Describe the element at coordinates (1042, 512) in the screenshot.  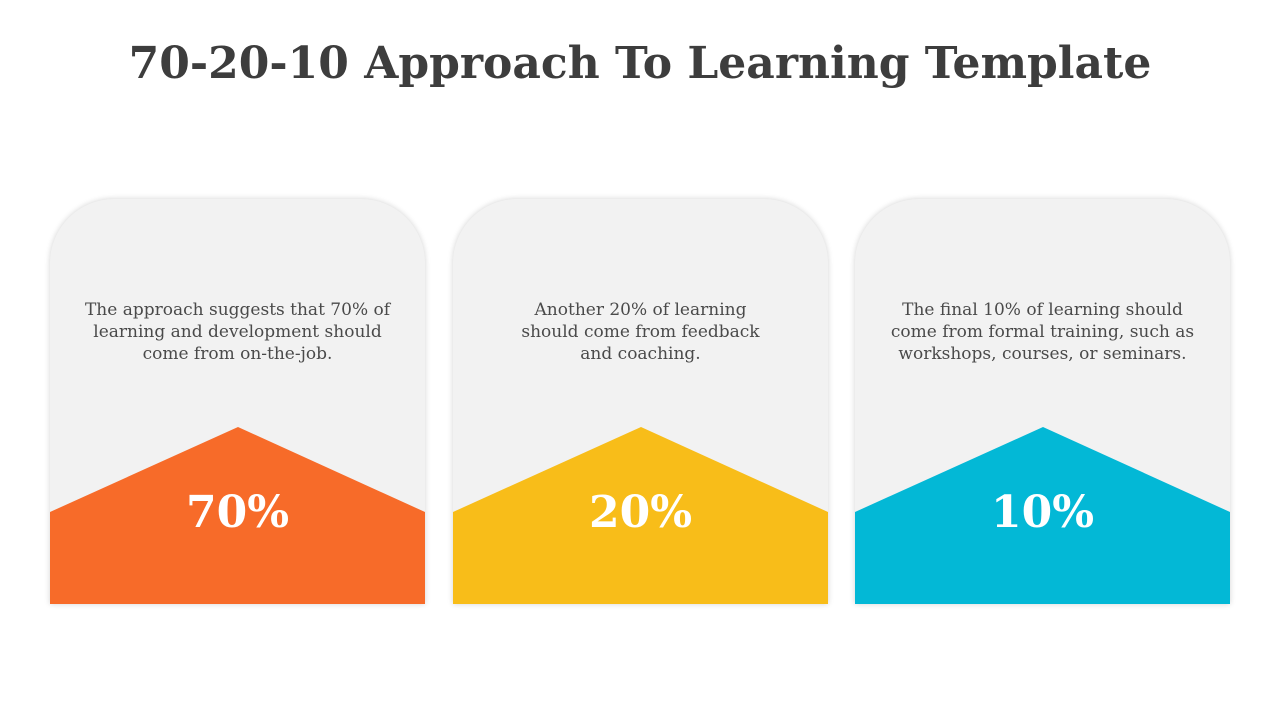
I see `percent-label: 10%` at that location.